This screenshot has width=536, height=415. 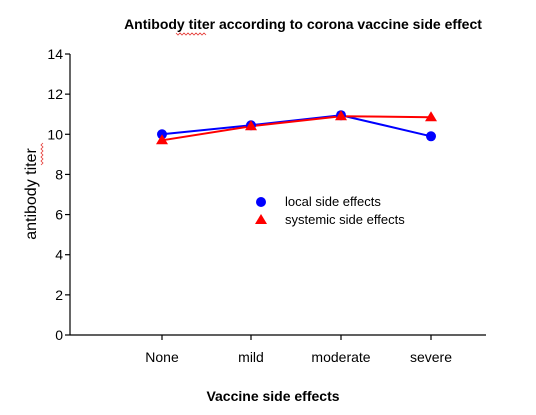 I want to click on x-tick-label: None, so click(x=162, y=357).